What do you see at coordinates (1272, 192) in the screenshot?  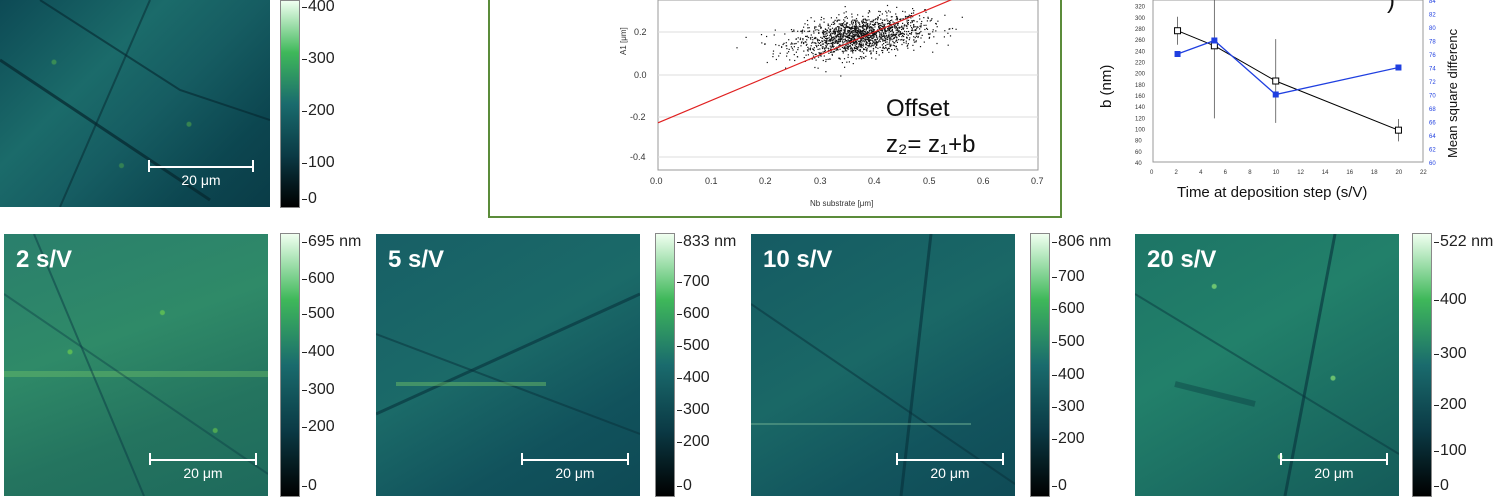 I see `x-axis-title: Time at deposition step (s/V)` at bounding box center [1272, 192].